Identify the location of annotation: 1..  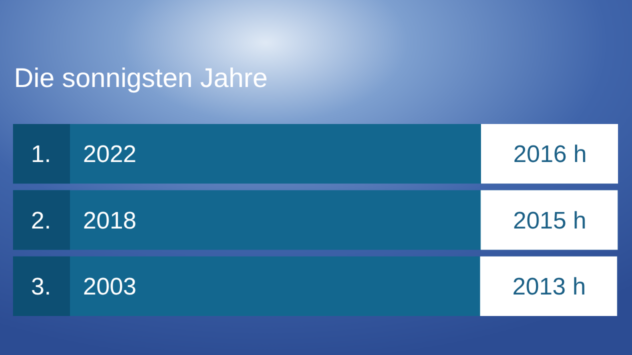
(41, 154).